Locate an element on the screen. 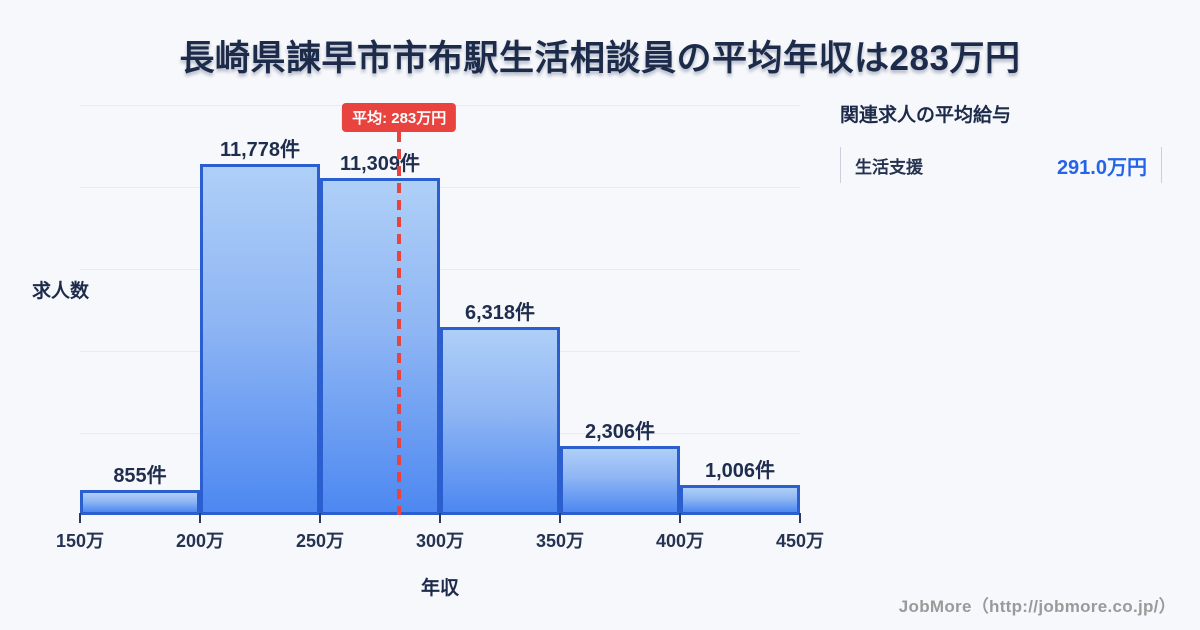  average-line is located at coordinates (399, 323).